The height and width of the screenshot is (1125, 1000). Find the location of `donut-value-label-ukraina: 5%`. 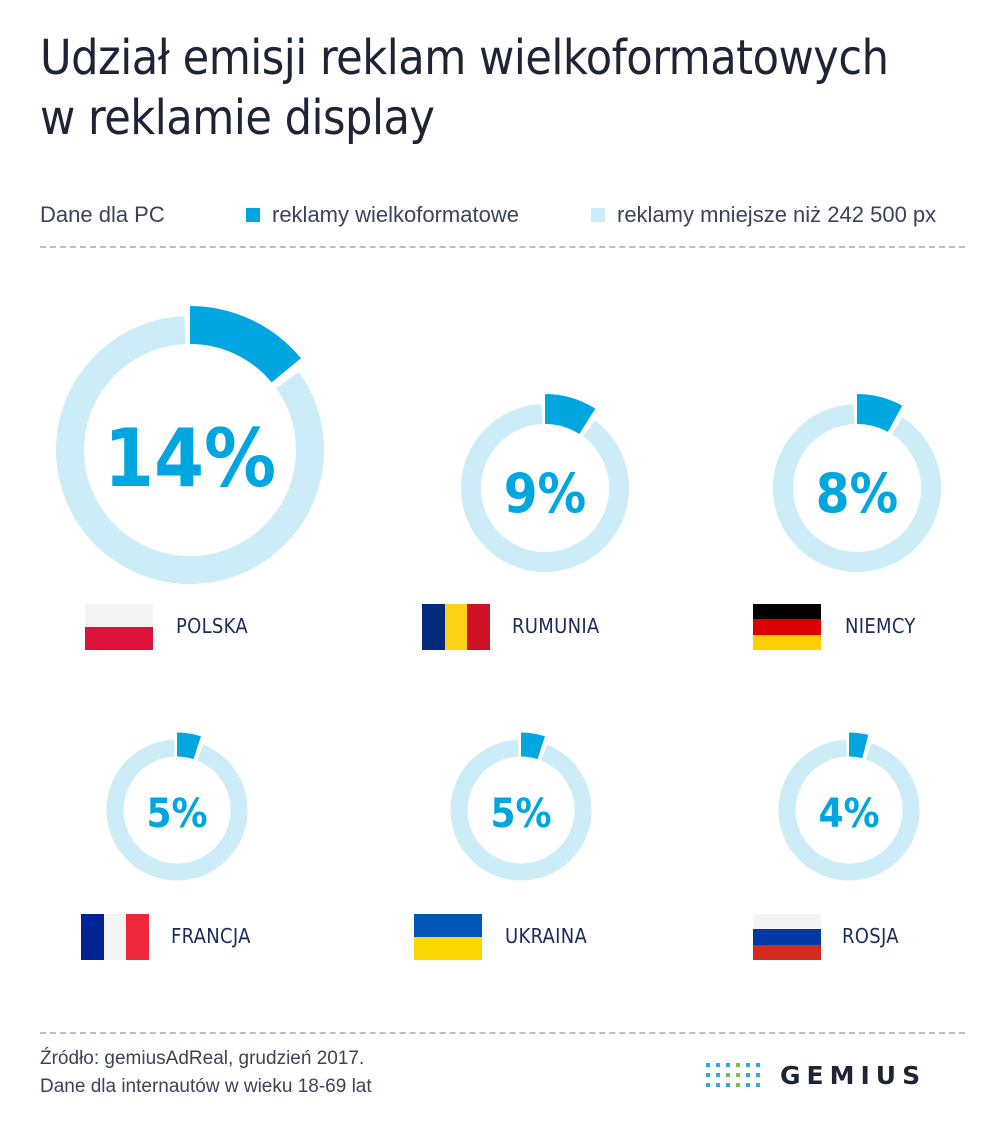

donut-value-label-ukraina: 5% is located at coordinates (520, 814).